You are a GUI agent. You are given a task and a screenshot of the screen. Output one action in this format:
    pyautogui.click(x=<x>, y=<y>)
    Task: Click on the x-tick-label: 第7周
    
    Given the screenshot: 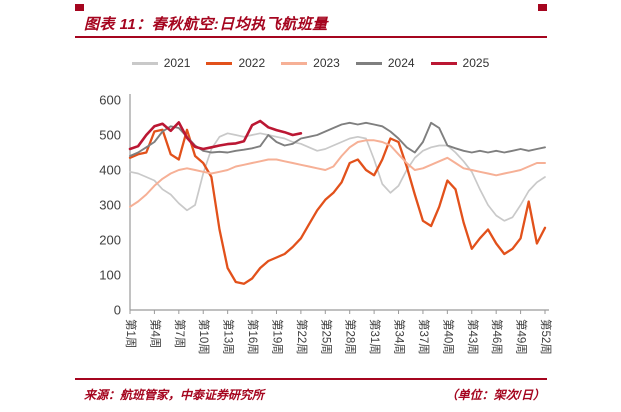 What is the action you would take?
    pyautogui.click(x=180, y=333)
    